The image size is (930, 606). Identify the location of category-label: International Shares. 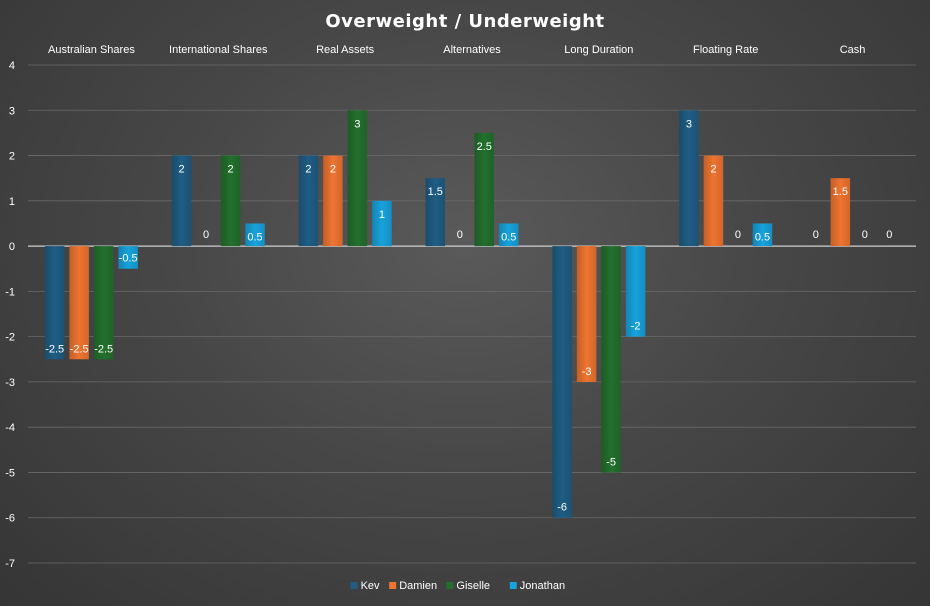
(218, 50).